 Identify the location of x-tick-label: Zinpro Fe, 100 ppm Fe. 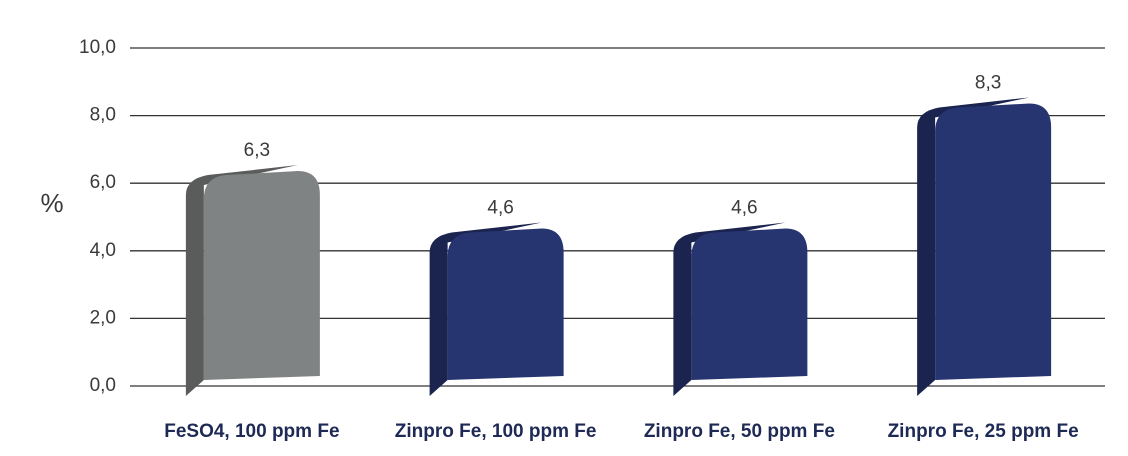
(496, 431).